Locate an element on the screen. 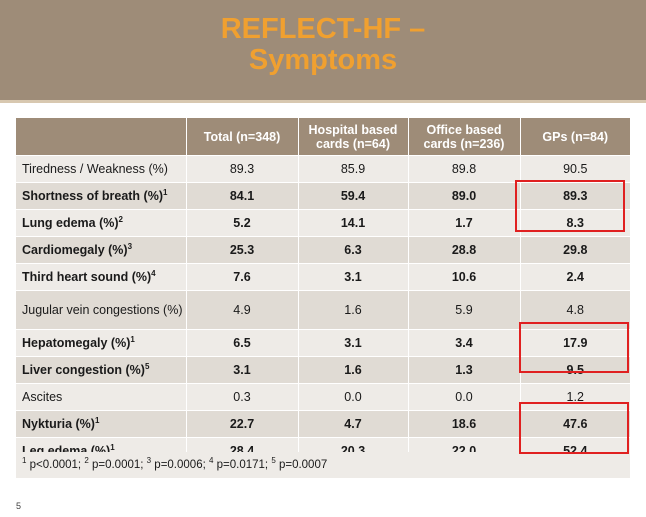 The height and width of the screenshot is (517, 646). table-row: Third heart sound (%)4 7.6 3.1 10.6 2.4 is located at coordinates (323, 277).